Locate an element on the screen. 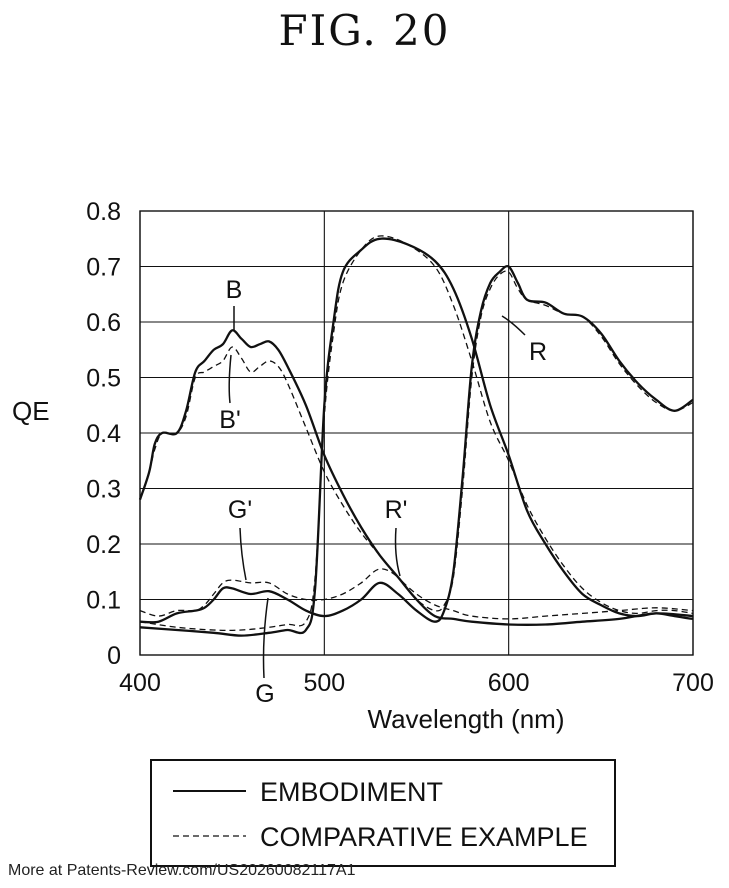  y-axis-label: QE is located at coordinates (31, 411).